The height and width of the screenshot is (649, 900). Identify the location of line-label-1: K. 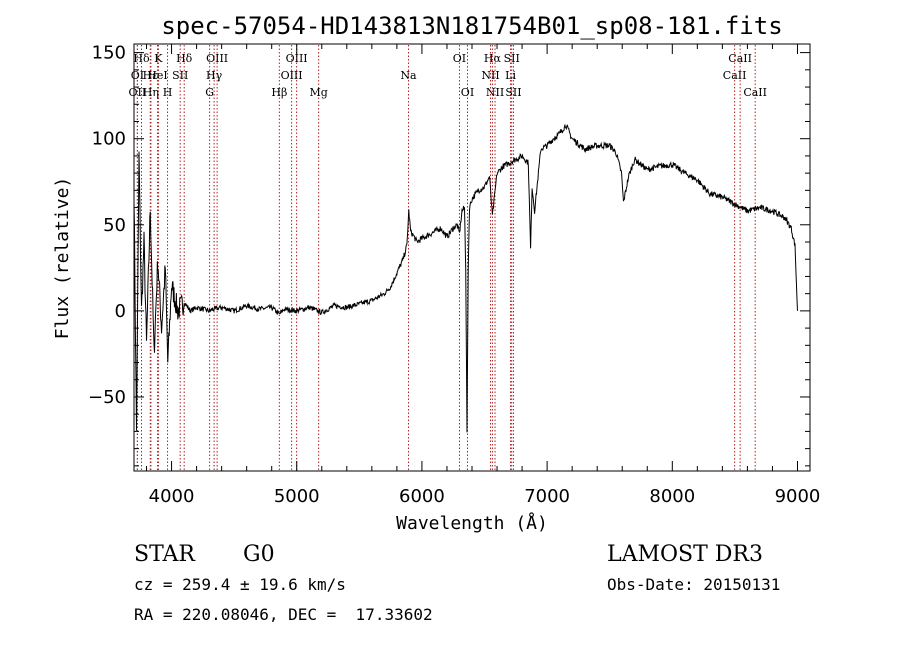
(158, 58).